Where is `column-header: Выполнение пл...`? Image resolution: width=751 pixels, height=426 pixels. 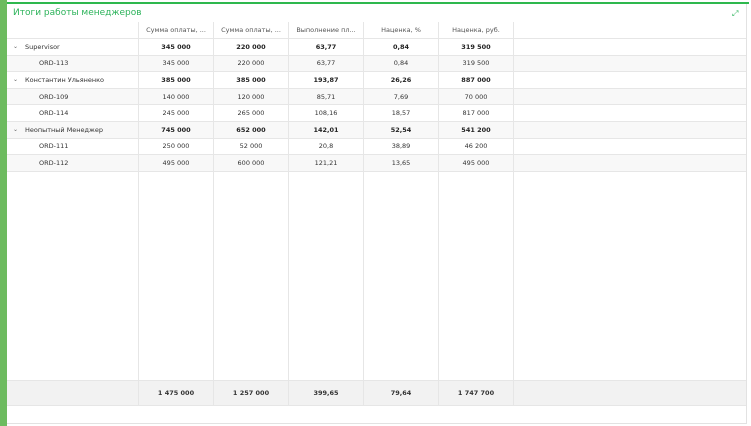 column-header: Выполнение пл... is located at coordinates (326, 30).